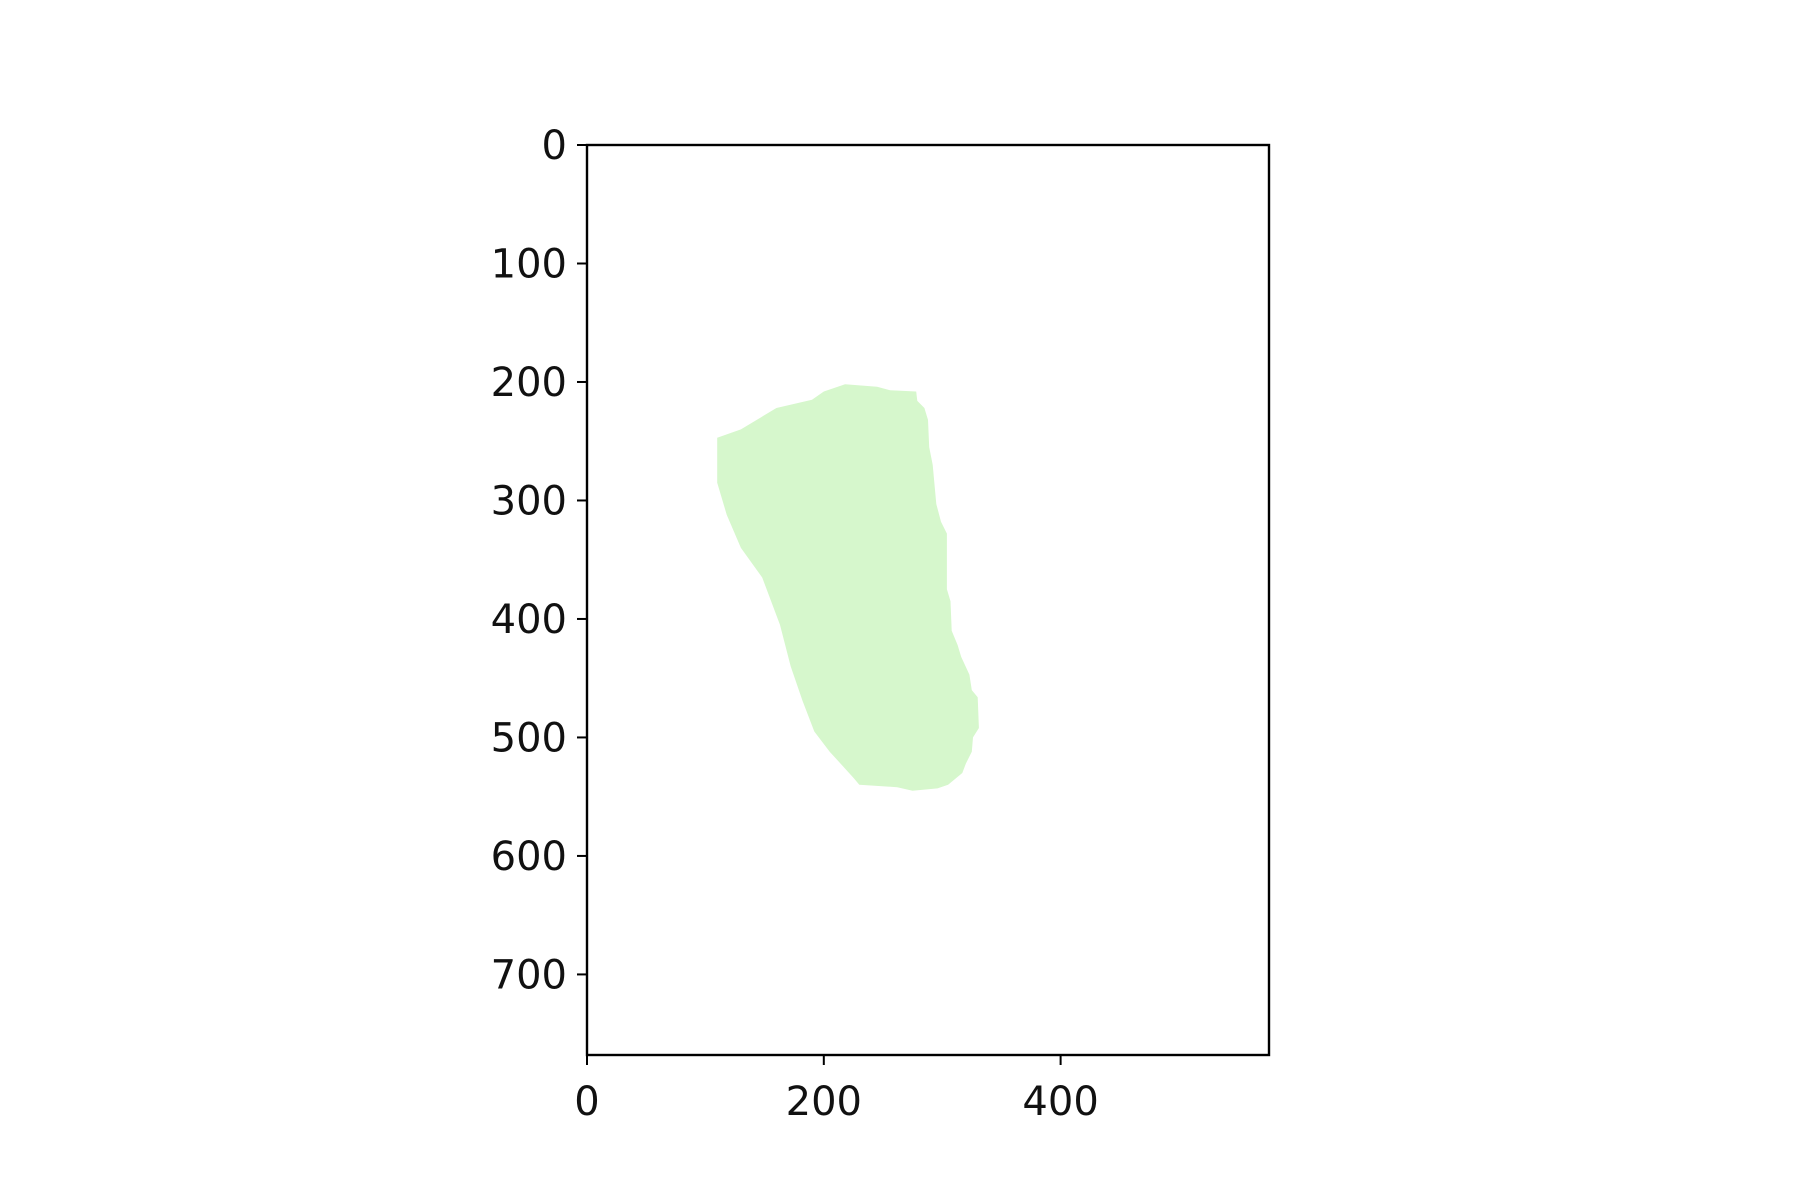 The height and width of the screenshot is (1200, 1800). I want to click on x-axis: 0 200 400, so click(836, 1090).